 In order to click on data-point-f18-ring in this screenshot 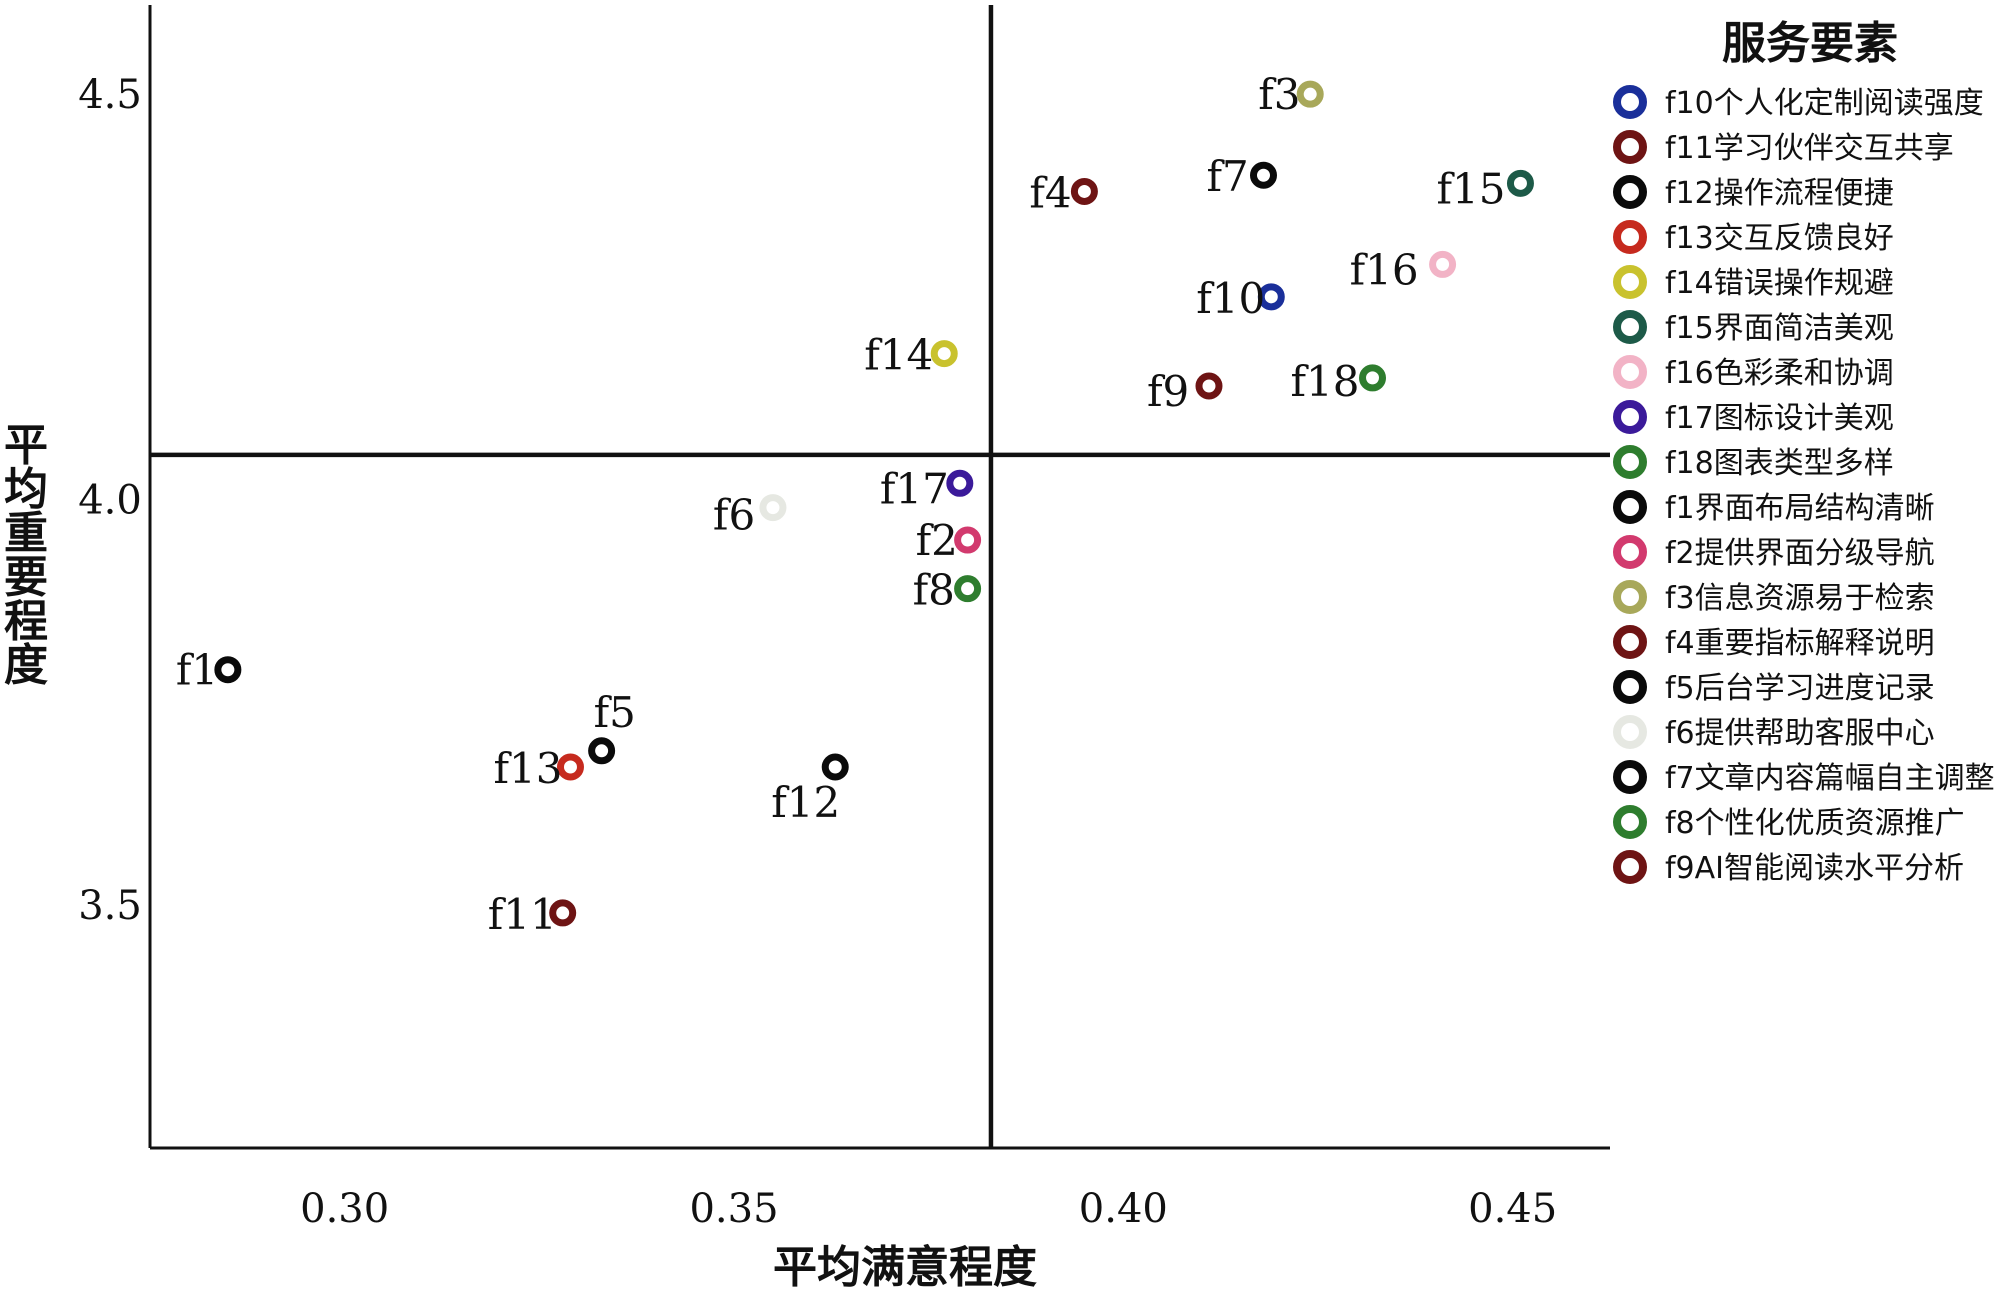, I will do `click(1373, 378)`.